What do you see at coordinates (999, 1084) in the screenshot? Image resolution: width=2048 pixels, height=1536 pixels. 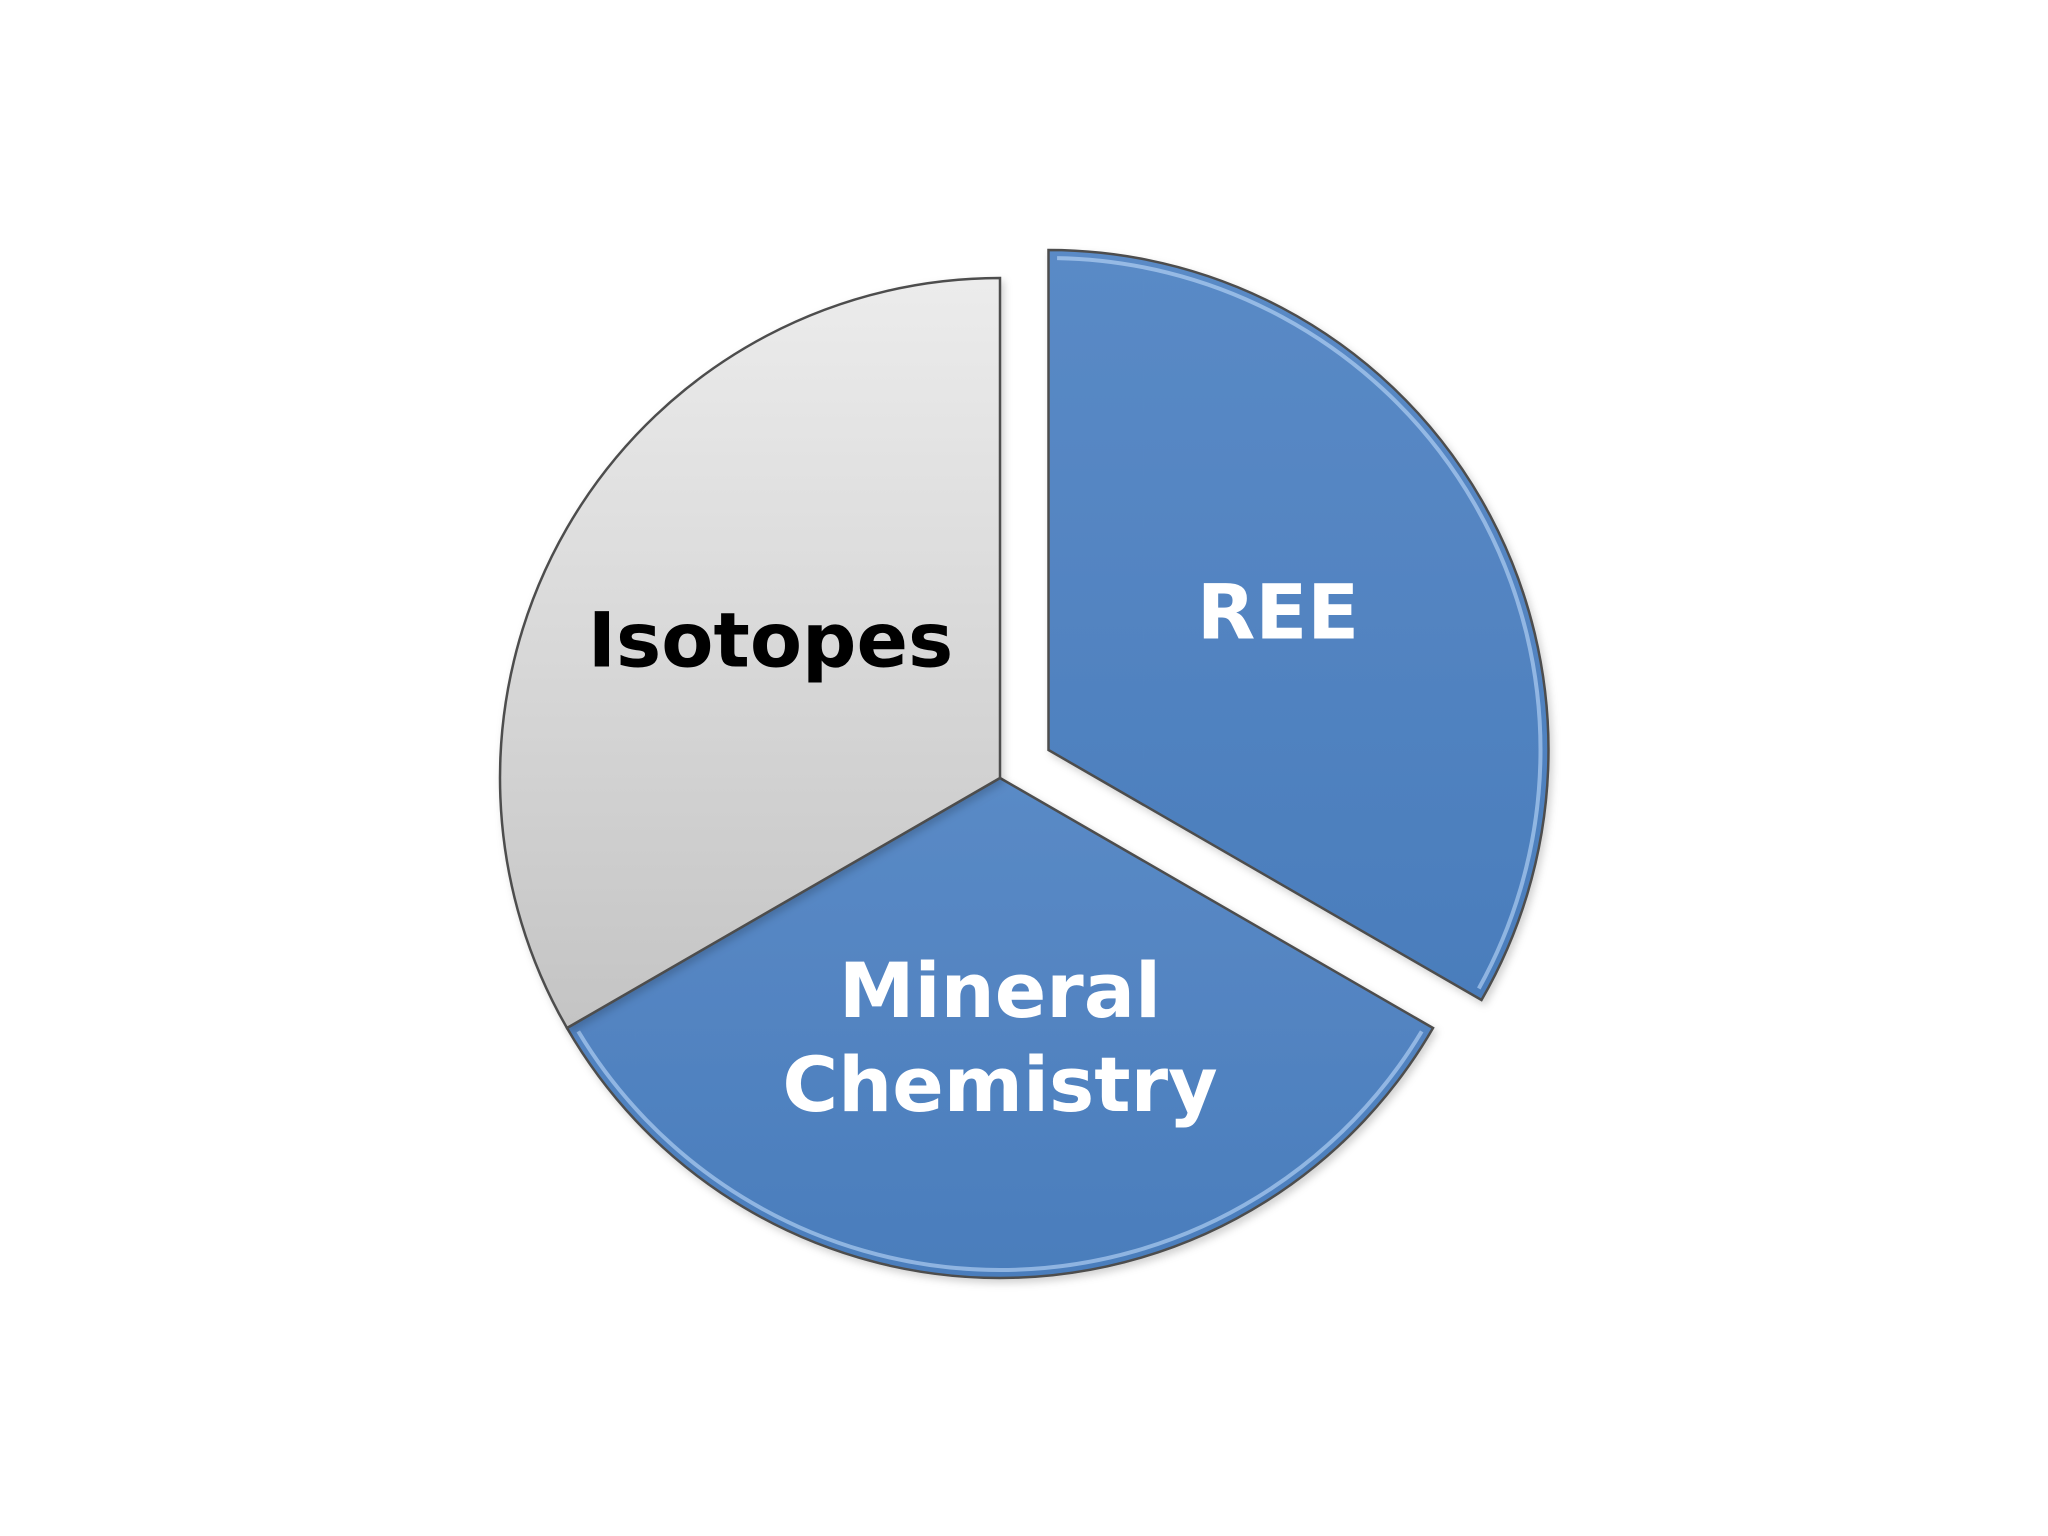 I see `pie-slice-label: Chemistry` at bounding box center [999, 1084].